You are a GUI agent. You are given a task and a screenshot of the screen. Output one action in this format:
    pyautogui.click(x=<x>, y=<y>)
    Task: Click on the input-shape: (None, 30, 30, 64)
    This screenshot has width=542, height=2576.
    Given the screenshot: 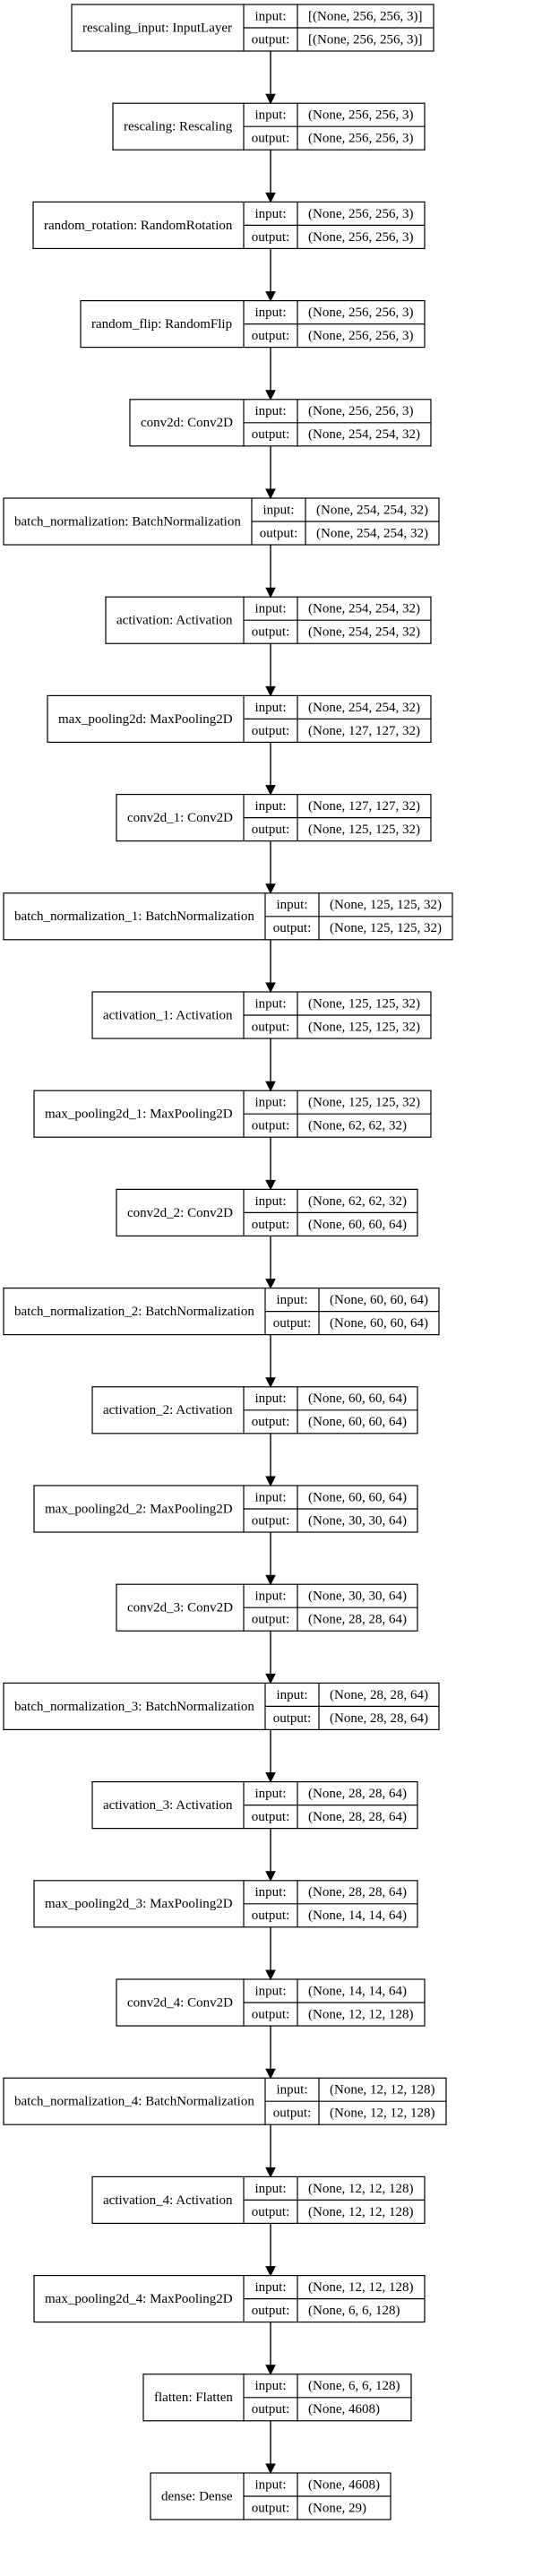 What is the action you would take?
    pyautogui.click(x=358, y=1597)
    